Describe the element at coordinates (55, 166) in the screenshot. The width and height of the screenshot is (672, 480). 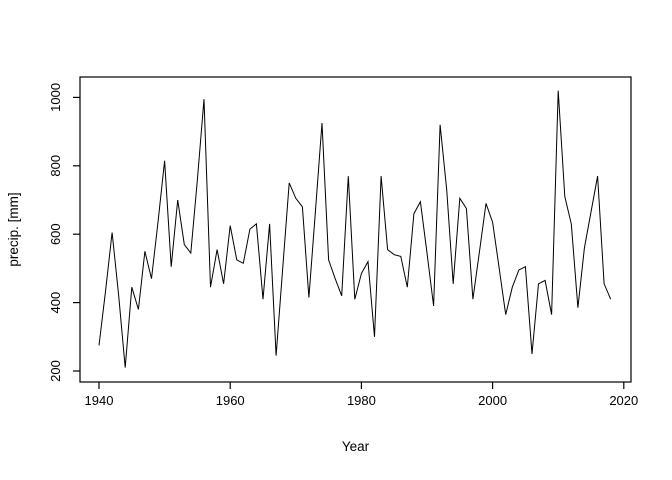
I see `y-tick-label: 800` at that location.